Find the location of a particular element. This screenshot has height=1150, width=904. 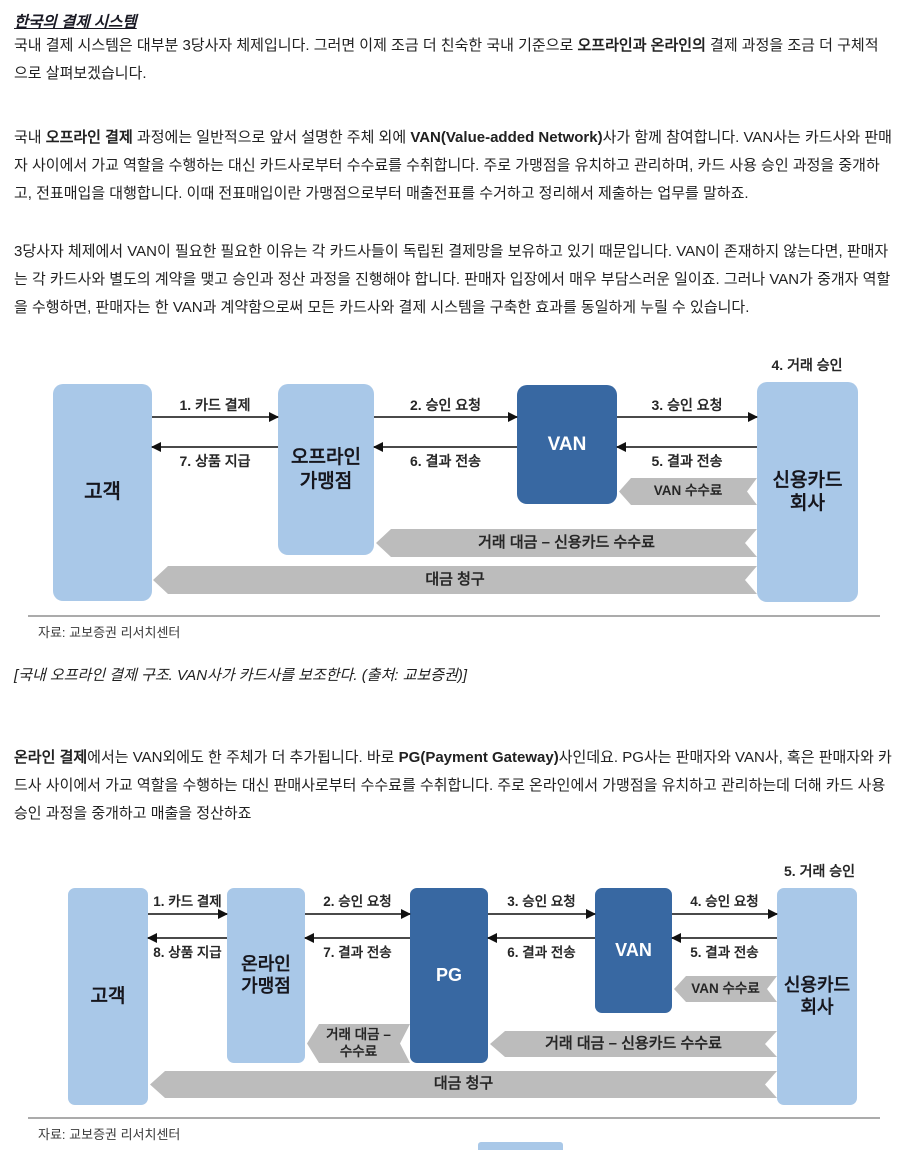

online-merchant-box: 온라인 가맹점 is located at coordinates (266, 975).